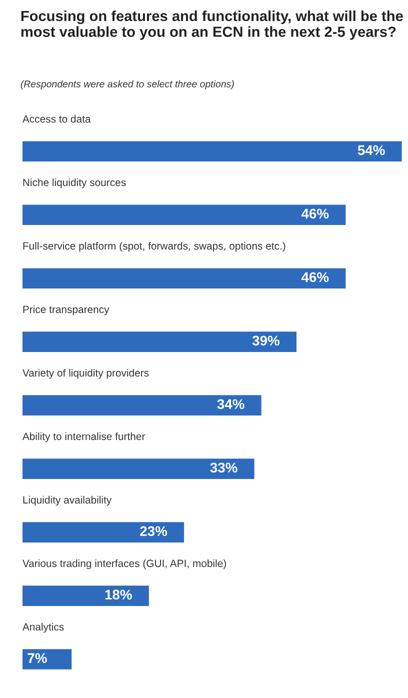  What do you see at coordinates (43, 627) in the screenshot?
I see `y-tick-label: Analytics` at bounding box center [43, 627].